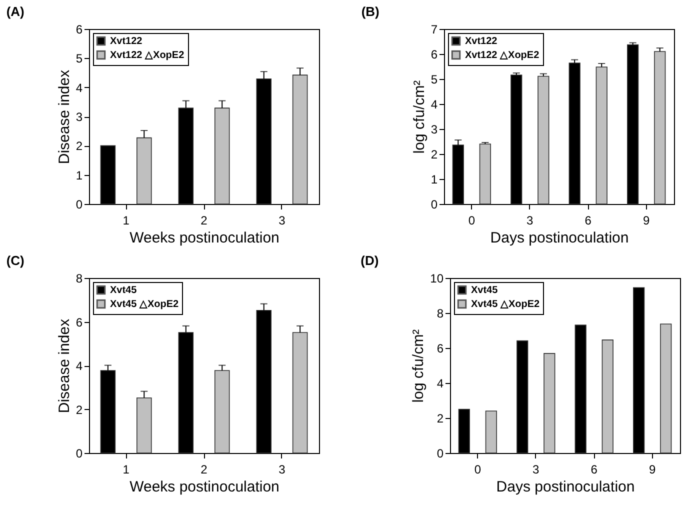 This screenshot has width=699, height=526. I want to click on chart-title: (C), so click(15, 260).